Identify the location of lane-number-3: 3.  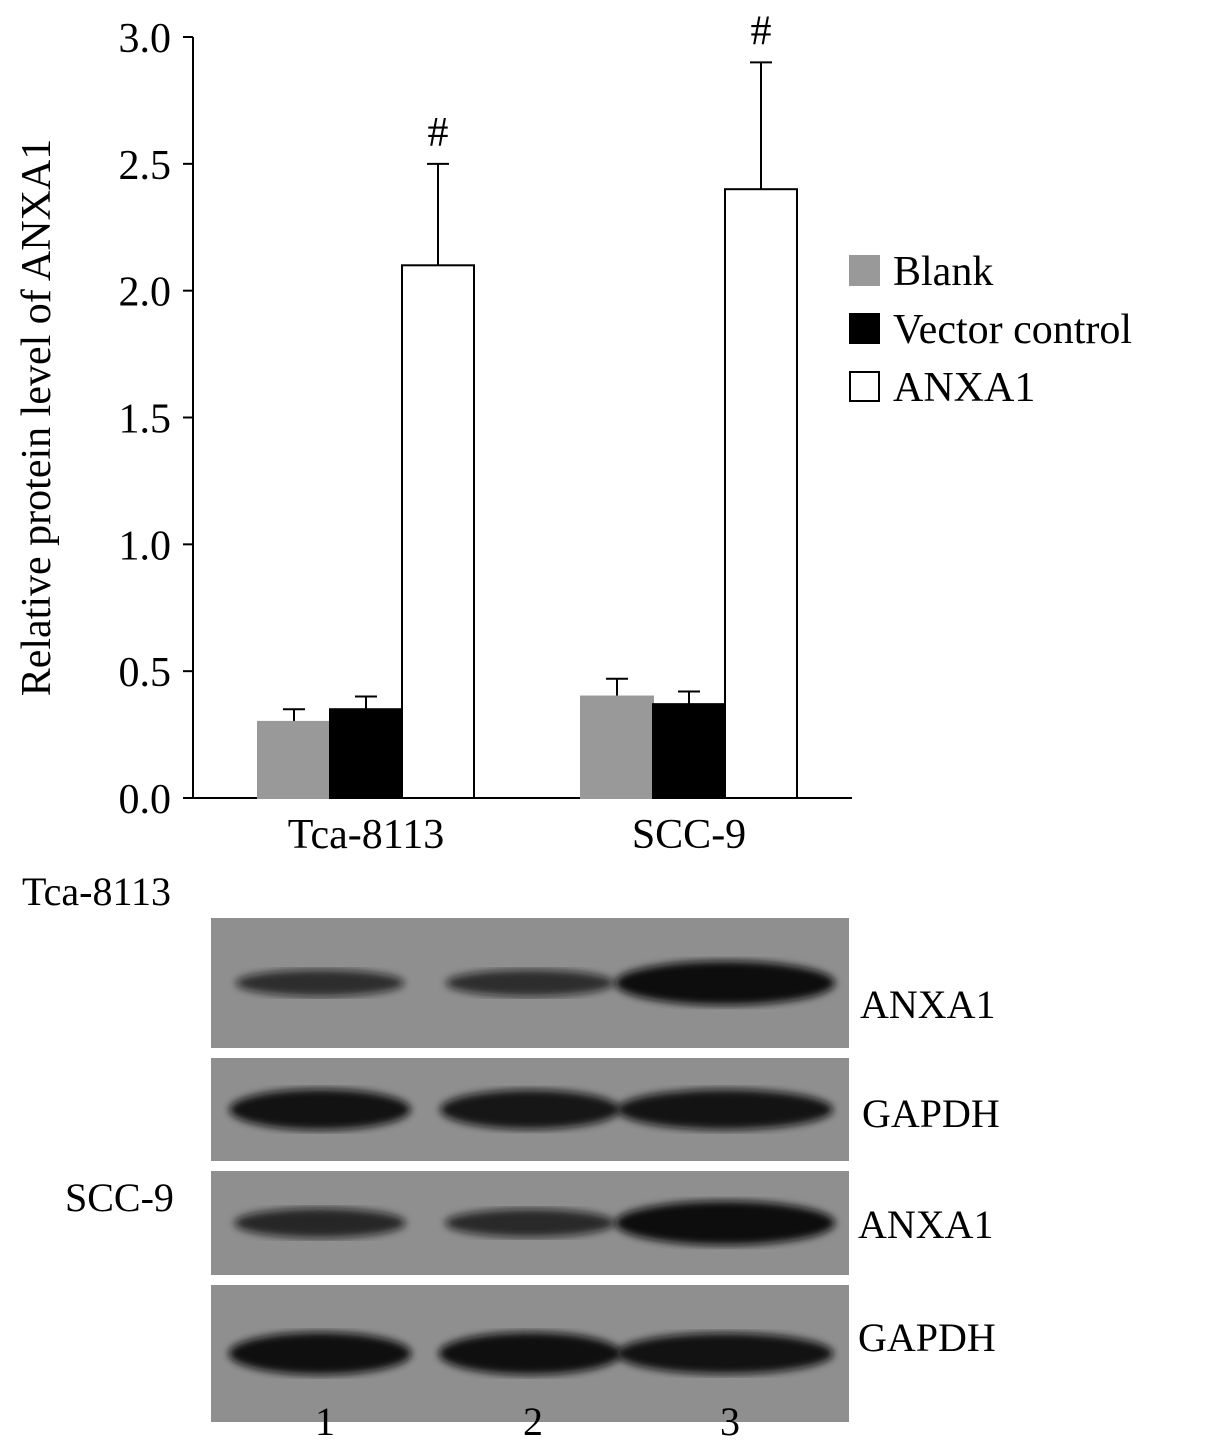
(730, 1421).